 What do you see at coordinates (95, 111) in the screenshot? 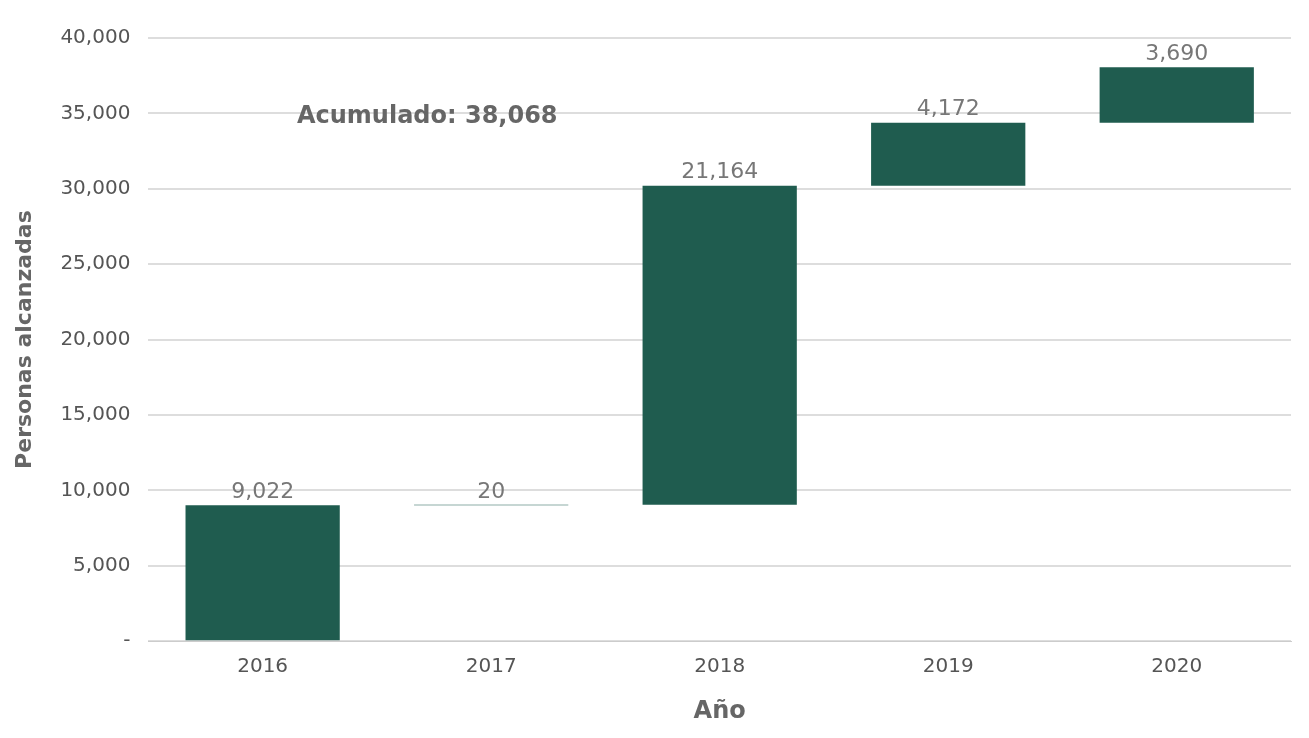
I see `y-tick-label: 35,000` at bounding box center [95, 111].